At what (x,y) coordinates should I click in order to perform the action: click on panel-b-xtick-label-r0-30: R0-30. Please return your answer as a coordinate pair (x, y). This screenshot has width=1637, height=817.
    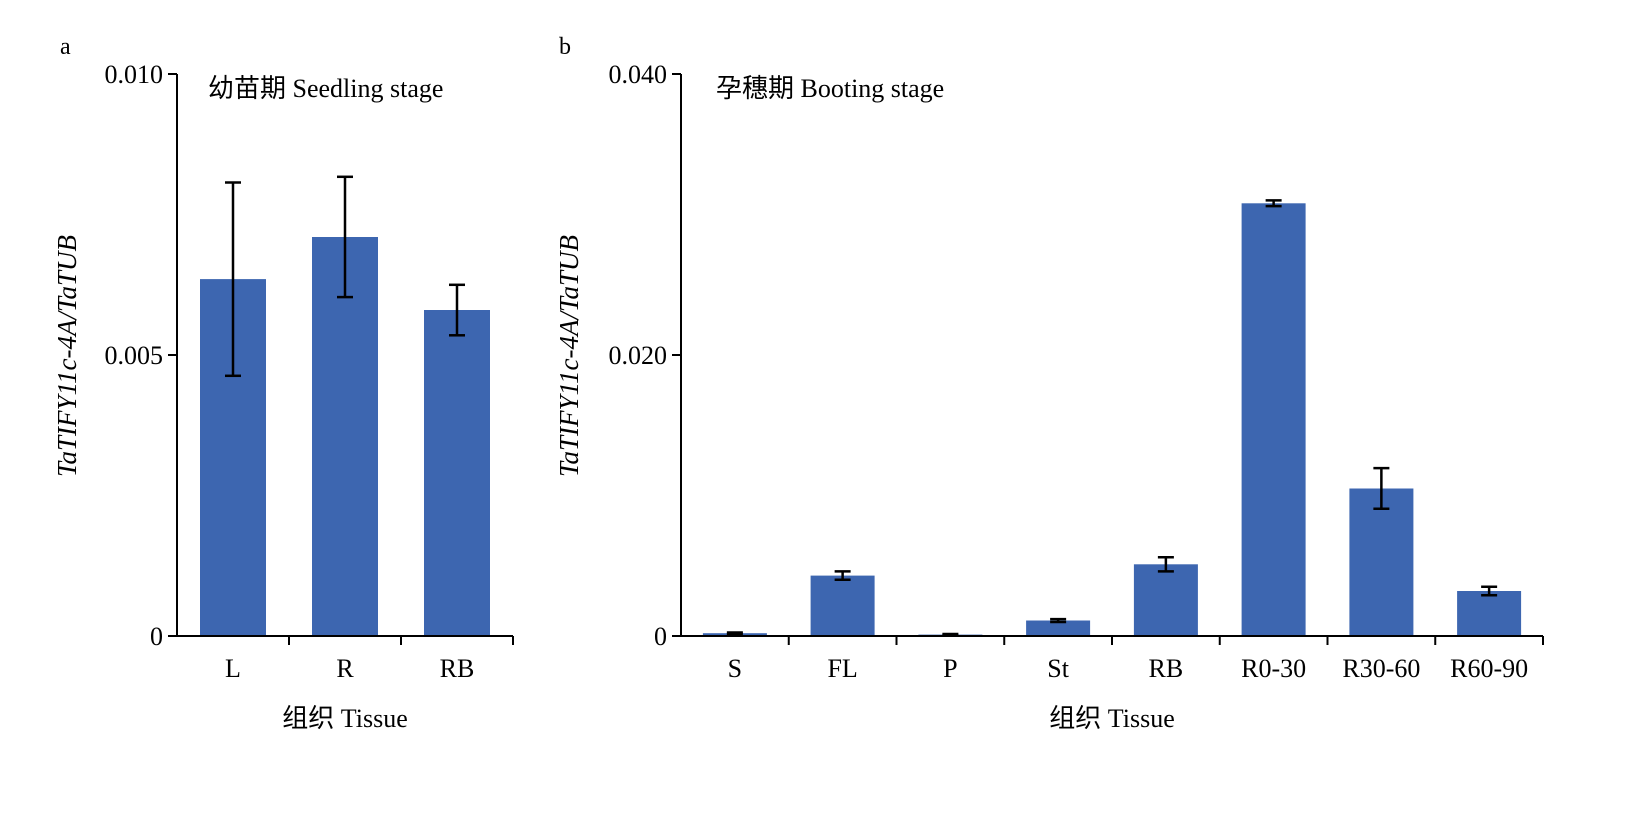
    Looking at the image, I should click on (1273, 668).